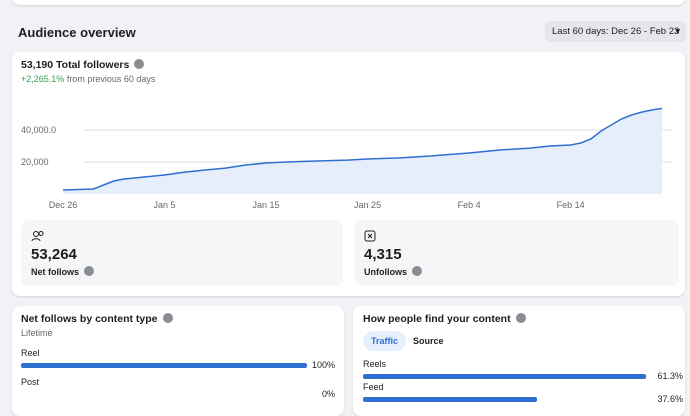  Describe the element at coordinates (571, 205) in the screenshot. I see `x-tick-label: Feb 14` at that location.